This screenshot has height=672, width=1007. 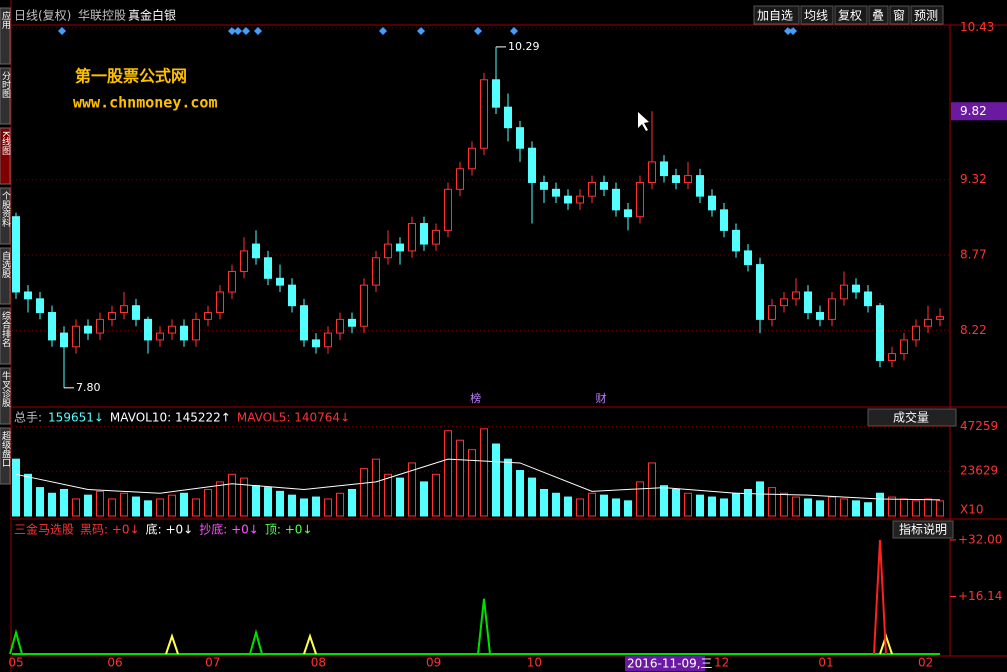 I want to click on sidebar-tab-label: 分时图, so click(x=5, y=85).